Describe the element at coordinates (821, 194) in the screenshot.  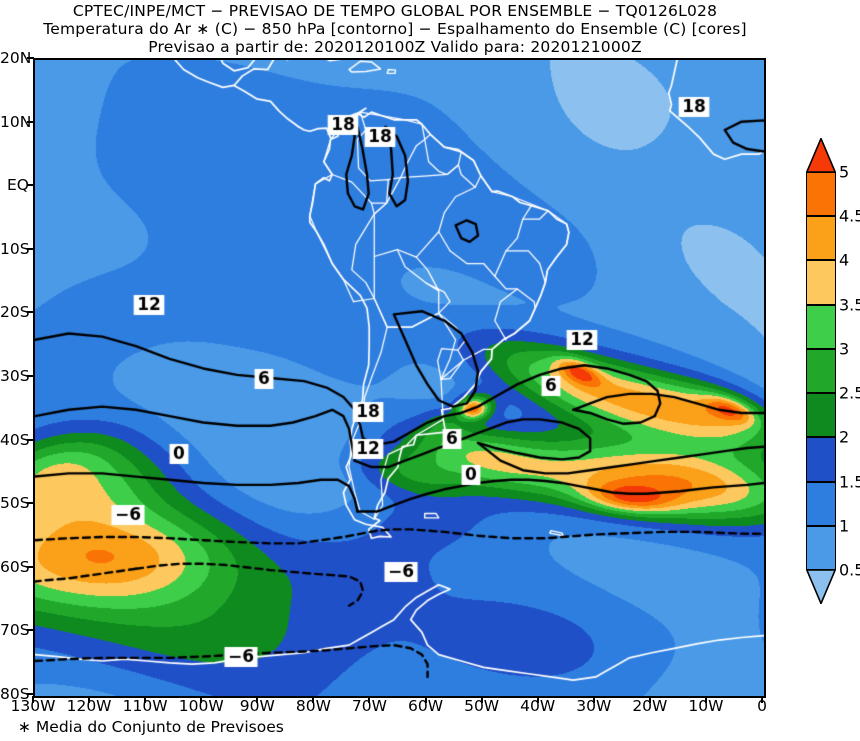
I see `colorbar-band-4.5-5` at that location.